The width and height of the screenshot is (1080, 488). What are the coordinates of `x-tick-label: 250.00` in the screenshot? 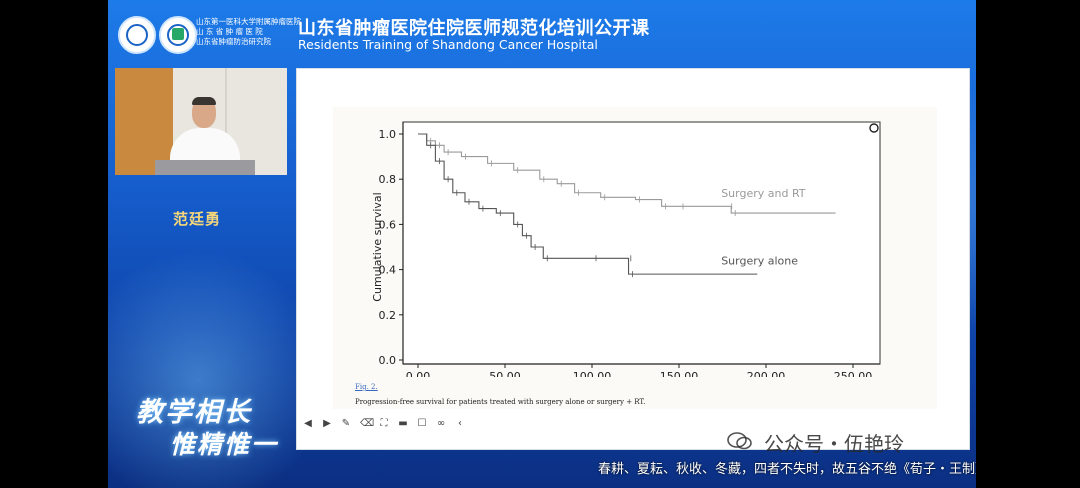 It's located at (853, 373).